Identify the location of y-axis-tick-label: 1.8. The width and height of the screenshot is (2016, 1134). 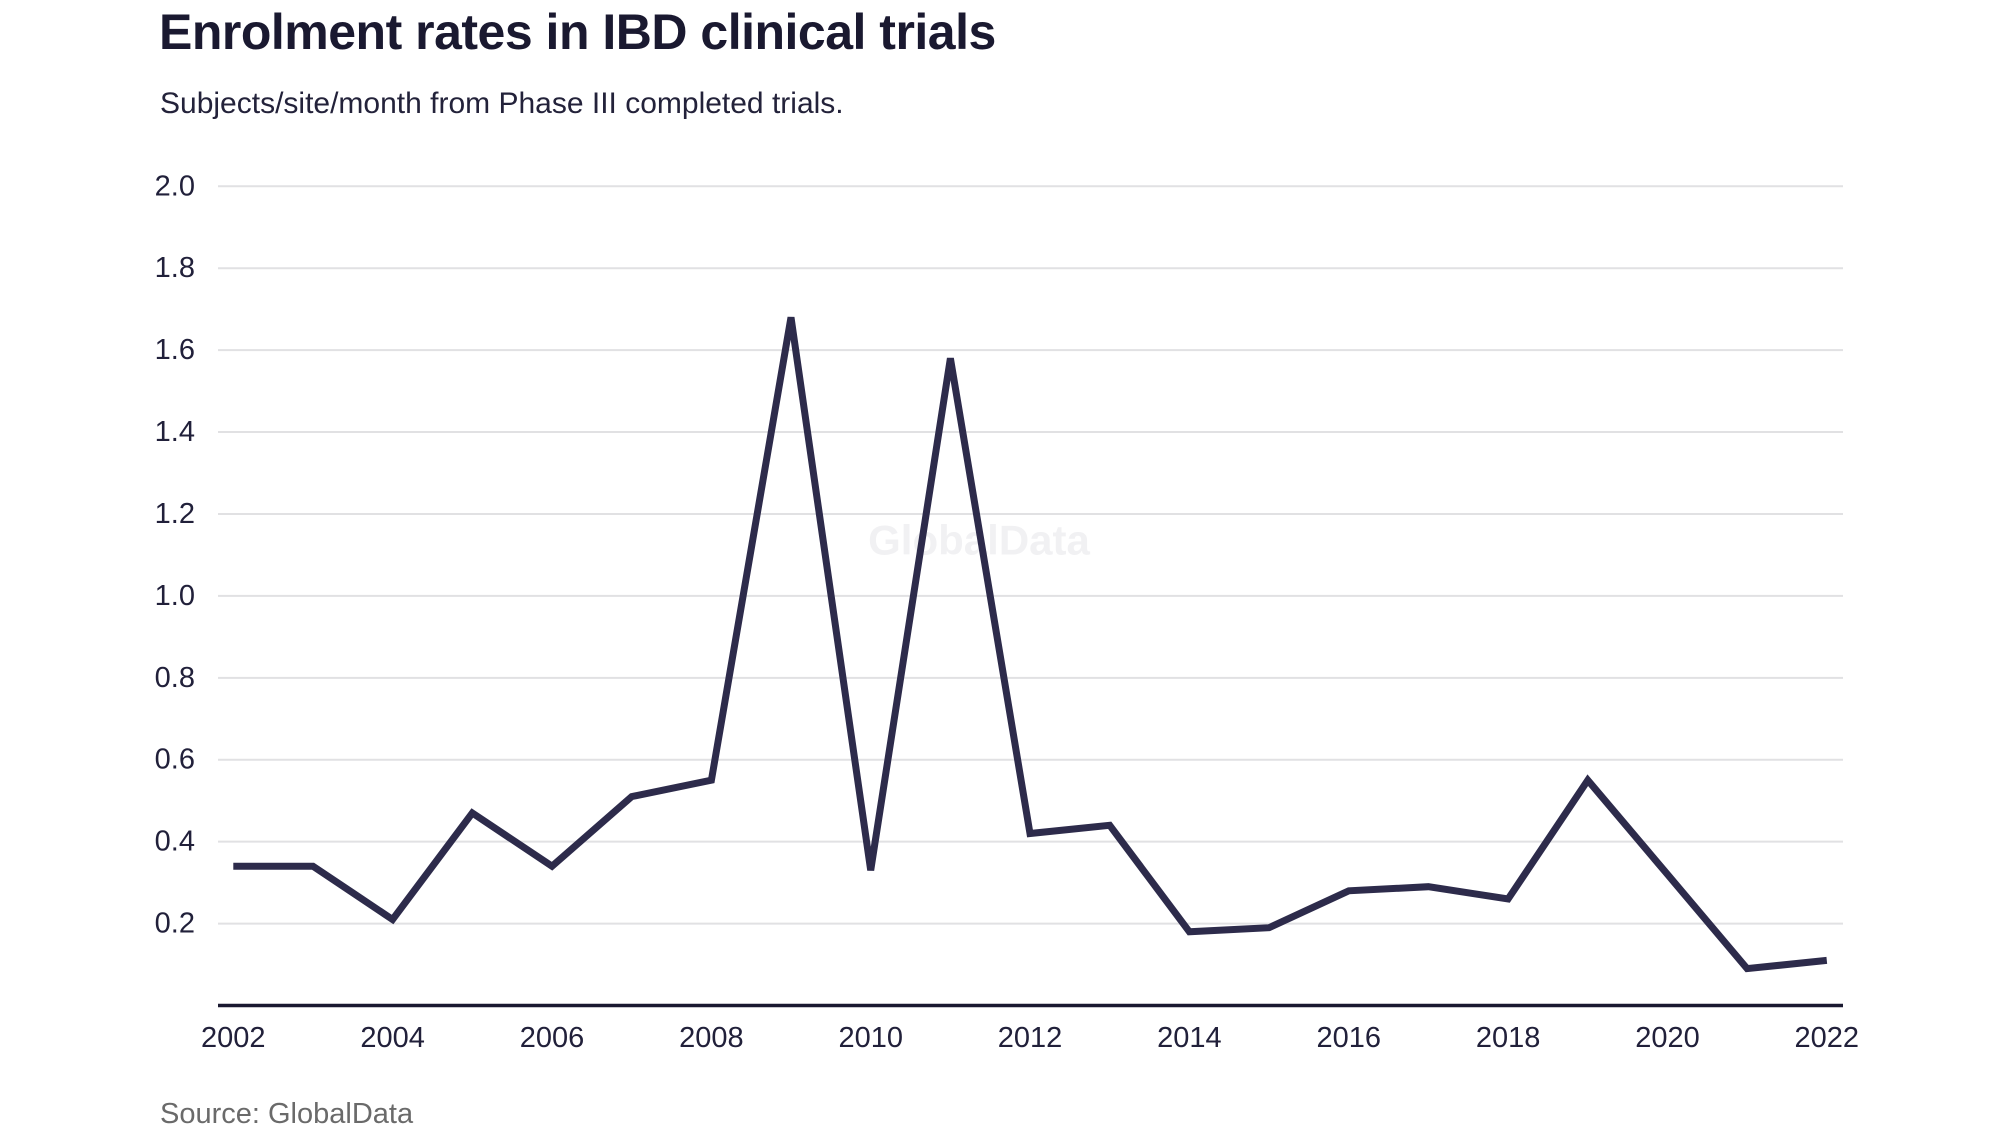
(175, 268).